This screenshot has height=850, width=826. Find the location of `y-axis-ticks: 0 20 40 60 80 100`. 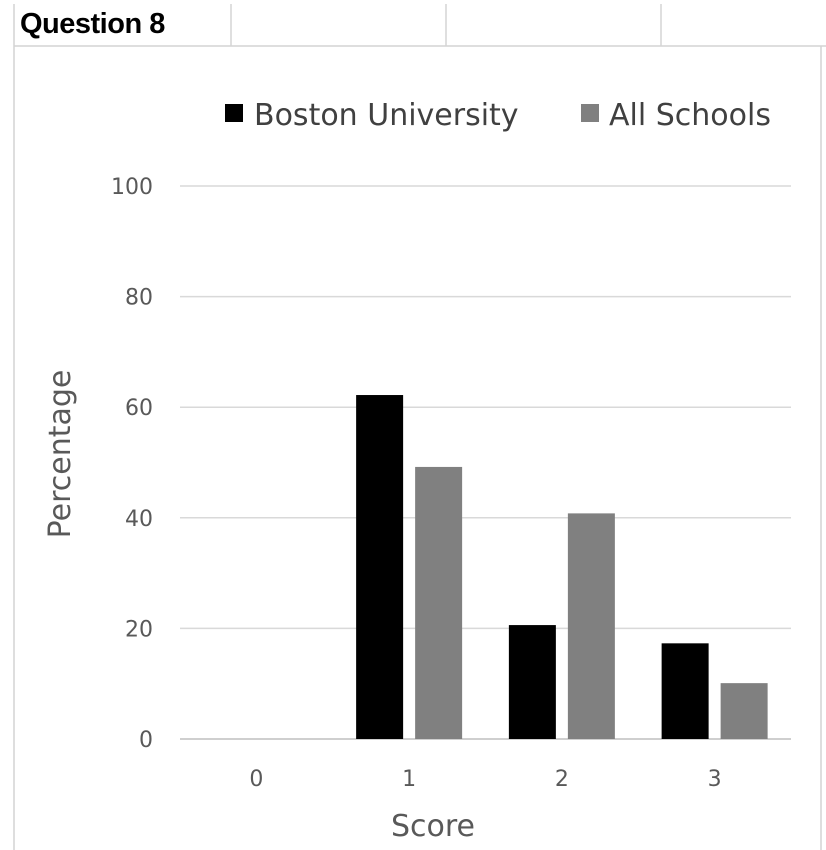

y-axis-ticks: 0 20 40 60 80 100 is located at coordinates (132, 464).